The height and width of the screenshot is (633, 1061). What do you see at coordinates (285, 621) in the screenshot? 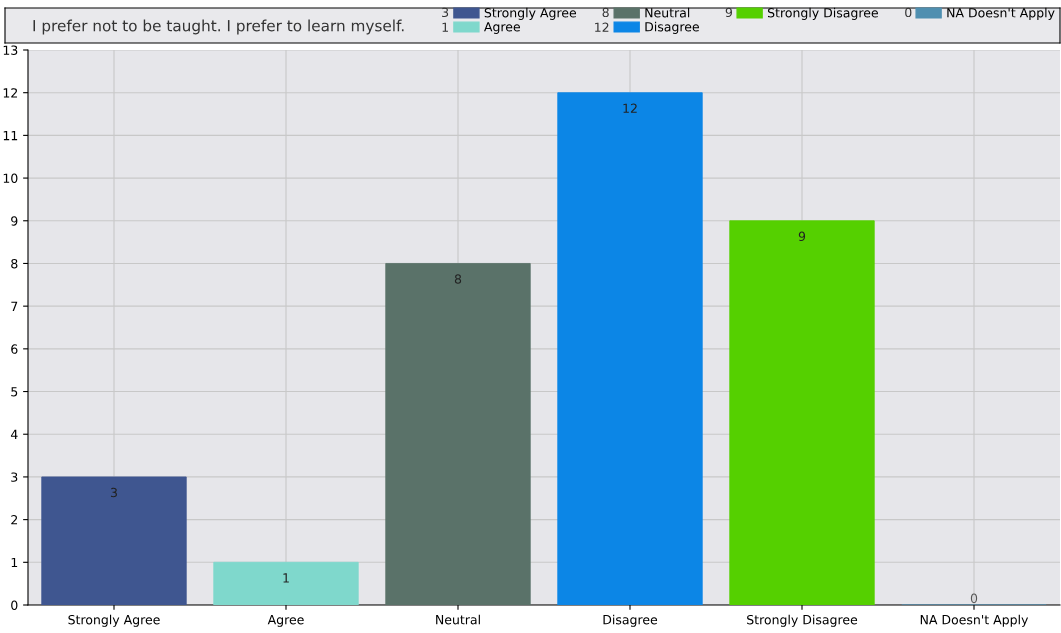
I see `x-tick-label: Agree` at bounding box center [285, 621].